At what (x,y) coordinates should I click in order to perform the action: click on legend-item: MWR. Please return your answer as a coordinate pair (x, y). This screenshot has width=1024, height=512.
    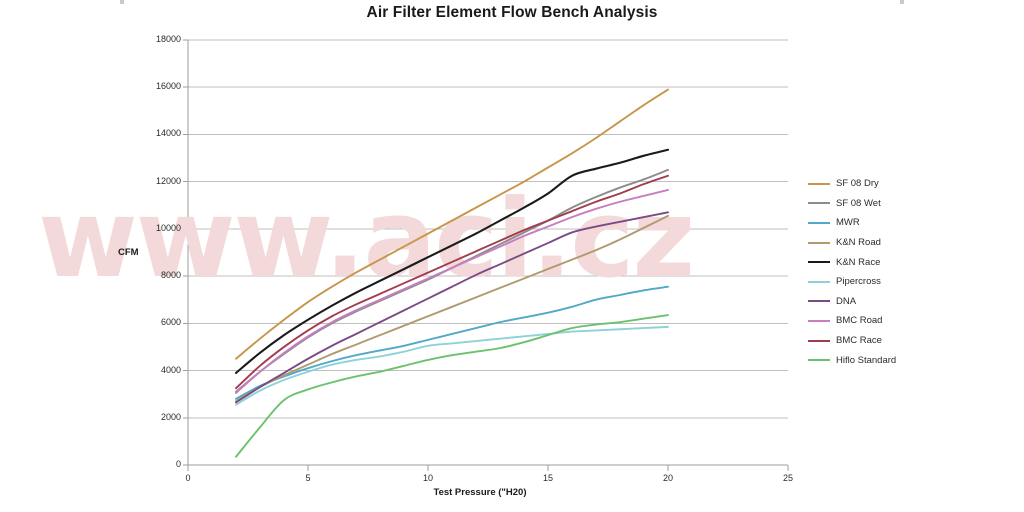
    Looking at the image, I should click on (852, 223).